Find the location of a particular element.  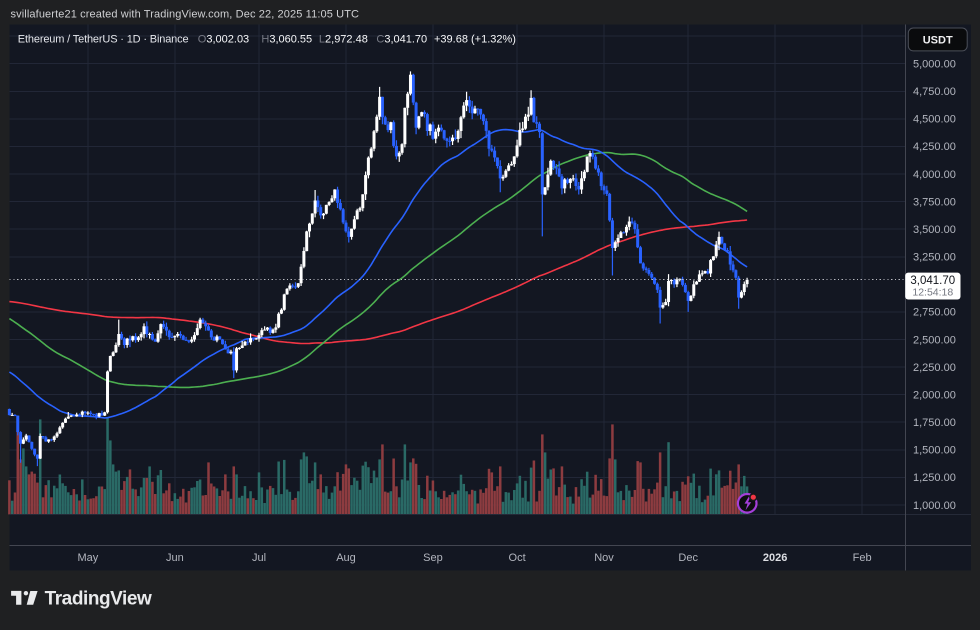

svg-text: 2,500.00 is located at coordinates (934, 340).